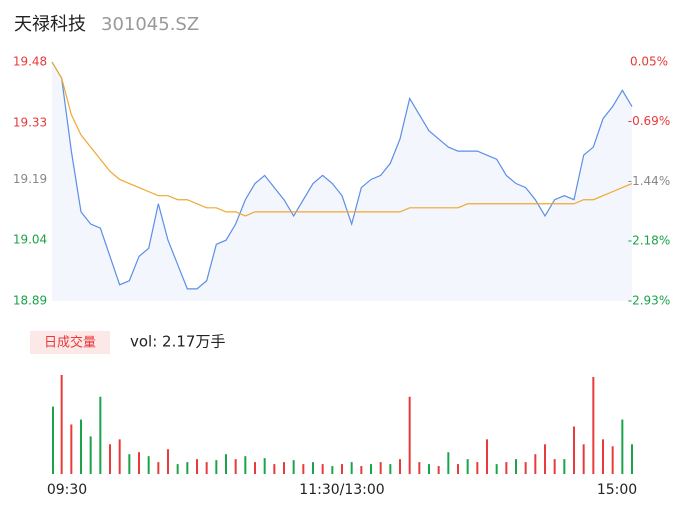 The image size is (686, 524). I want to click on y-tick-label: 19.48, so click(30, 62).